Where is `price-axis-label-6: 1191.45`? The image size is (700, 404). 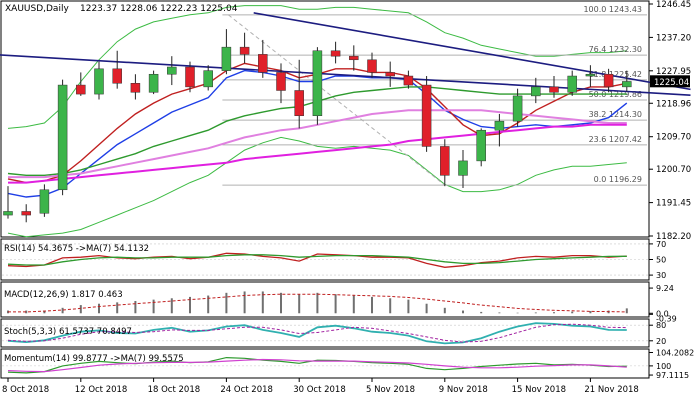
price-axis-label-6: 1191.45 is located at coordinates (673, 204).